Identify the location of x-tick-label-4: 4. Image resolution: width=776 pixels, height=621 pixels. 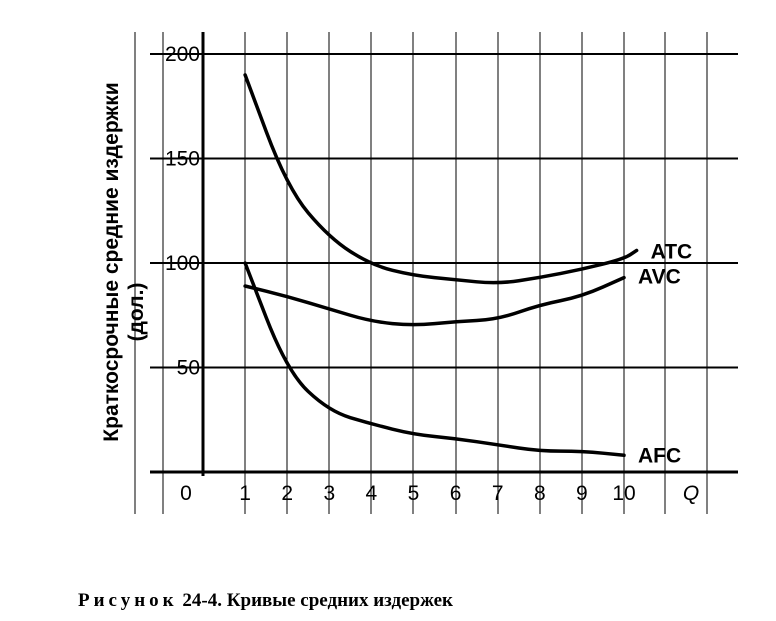
(372, 493).